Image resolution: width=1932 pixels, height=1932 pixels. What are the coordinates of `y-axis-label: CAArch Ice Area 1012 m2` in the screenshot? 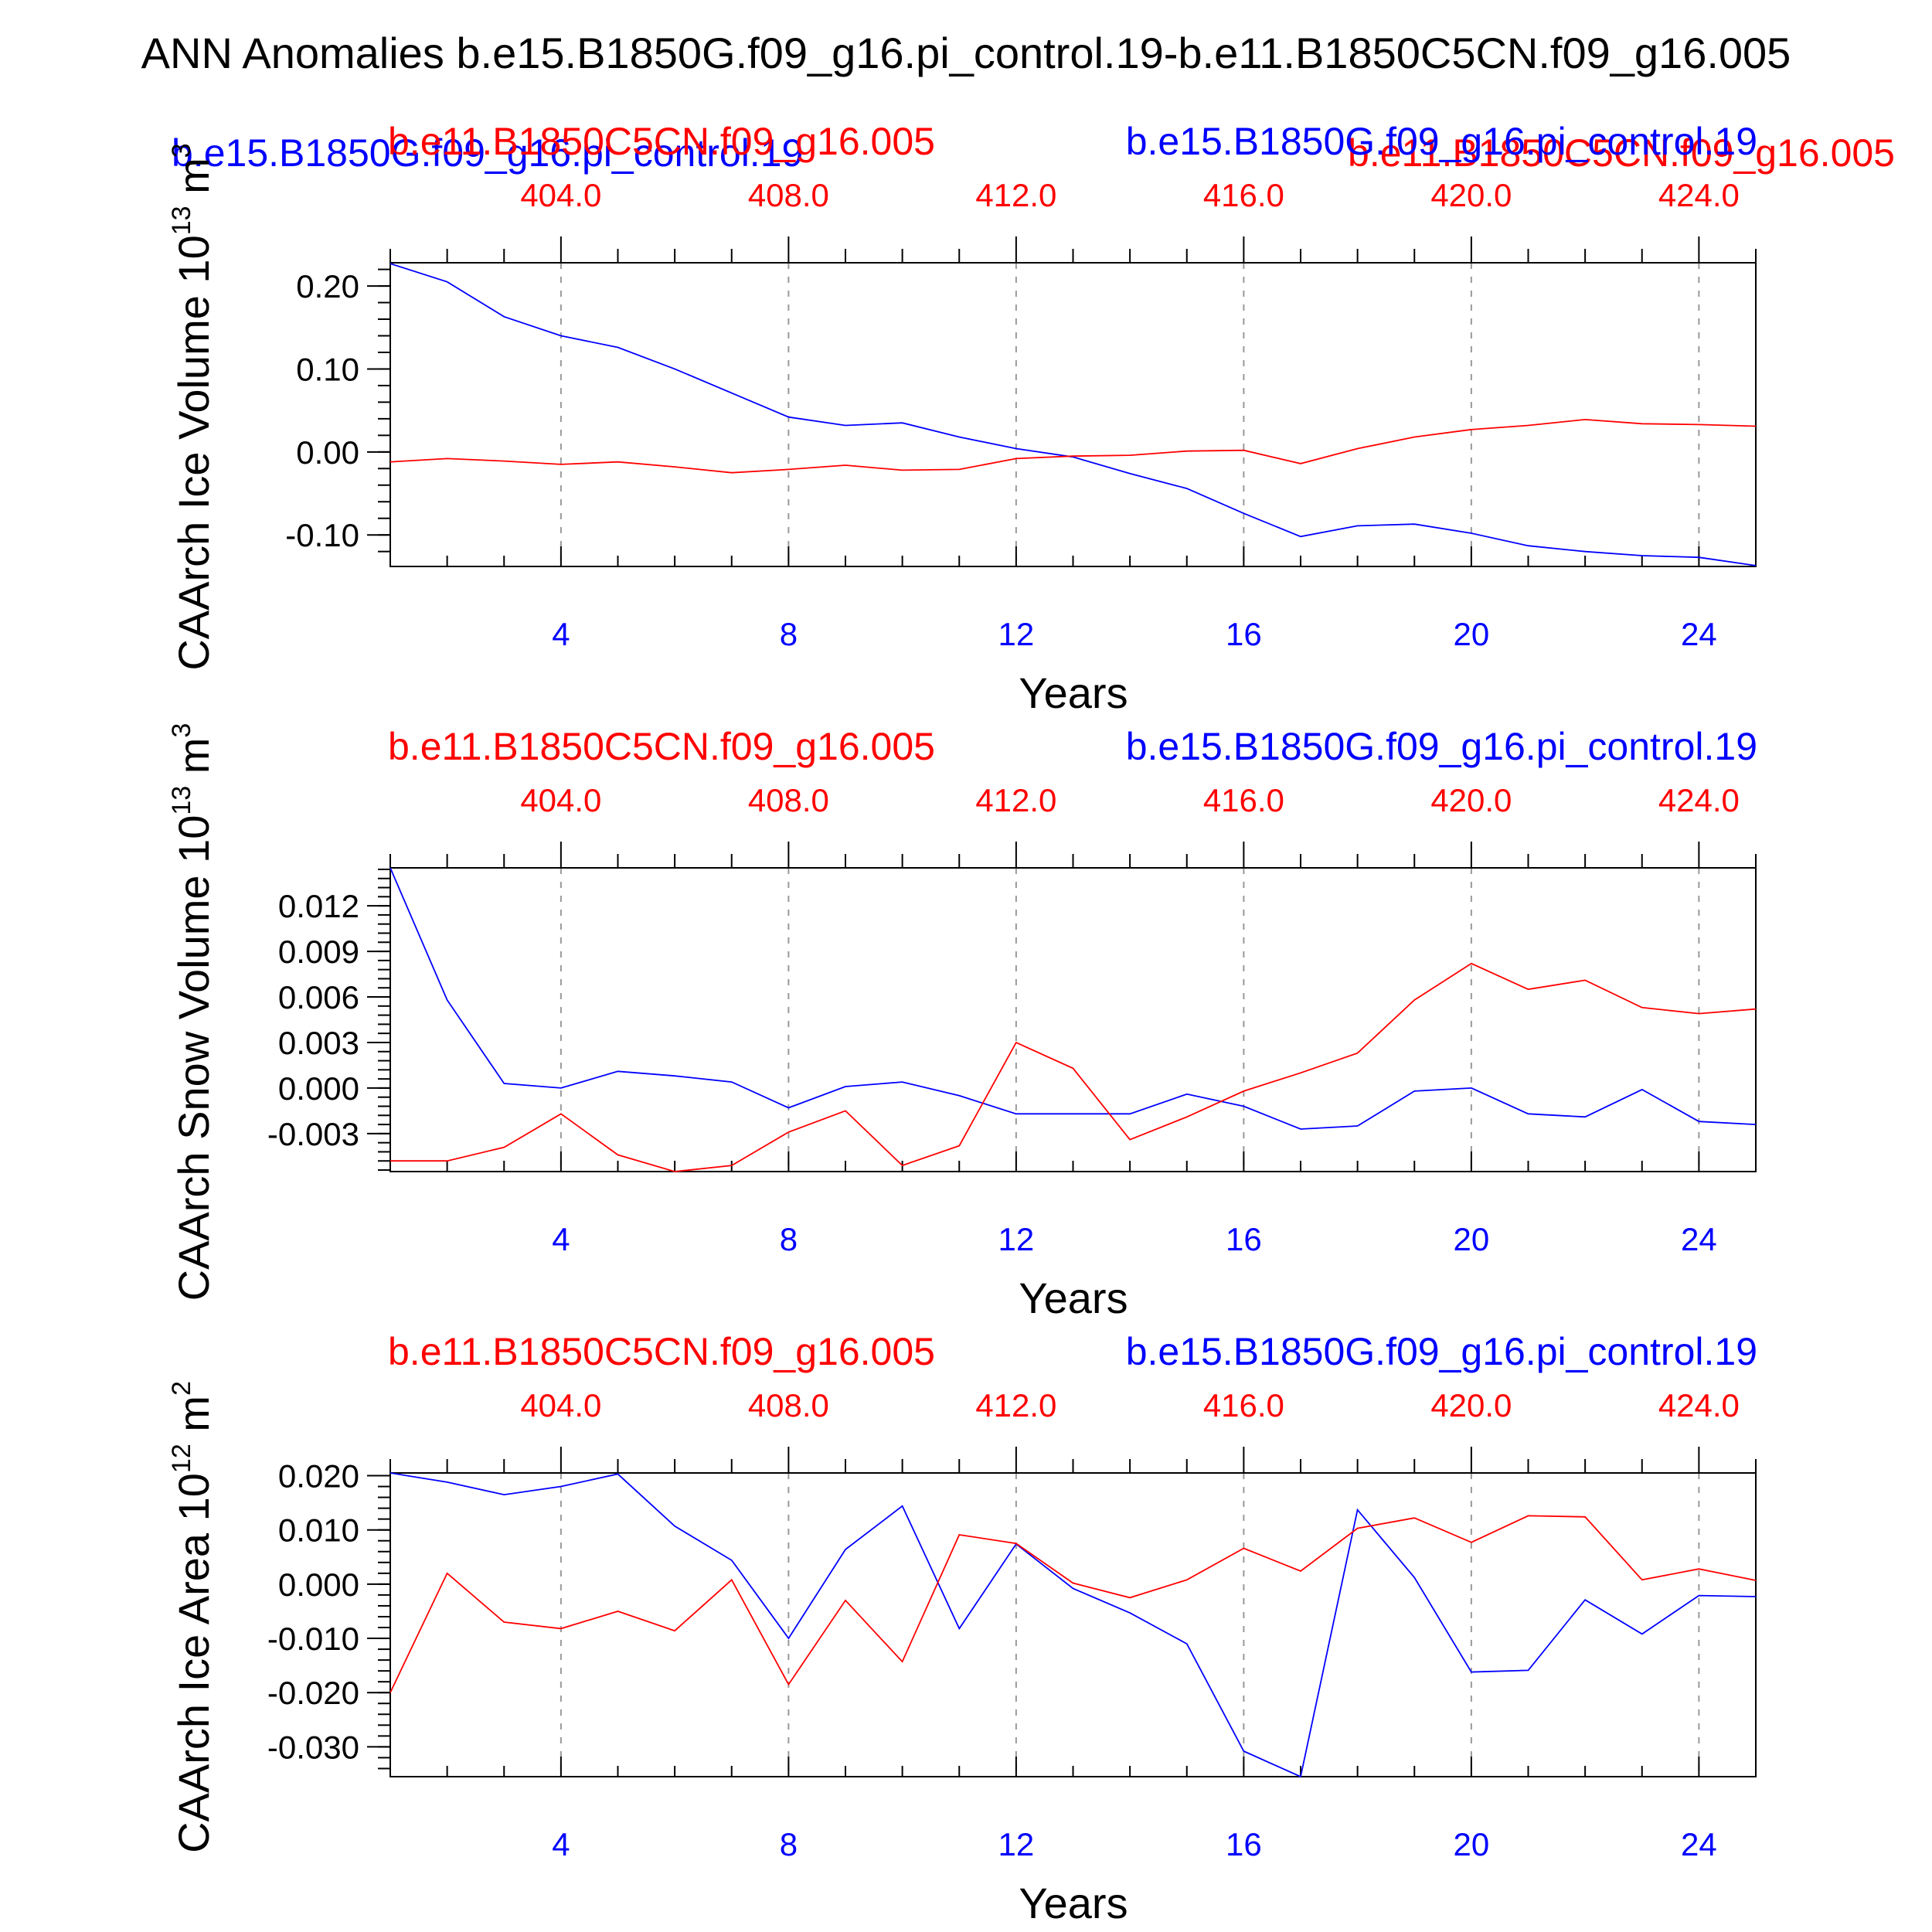 It's located at (192, 1617).